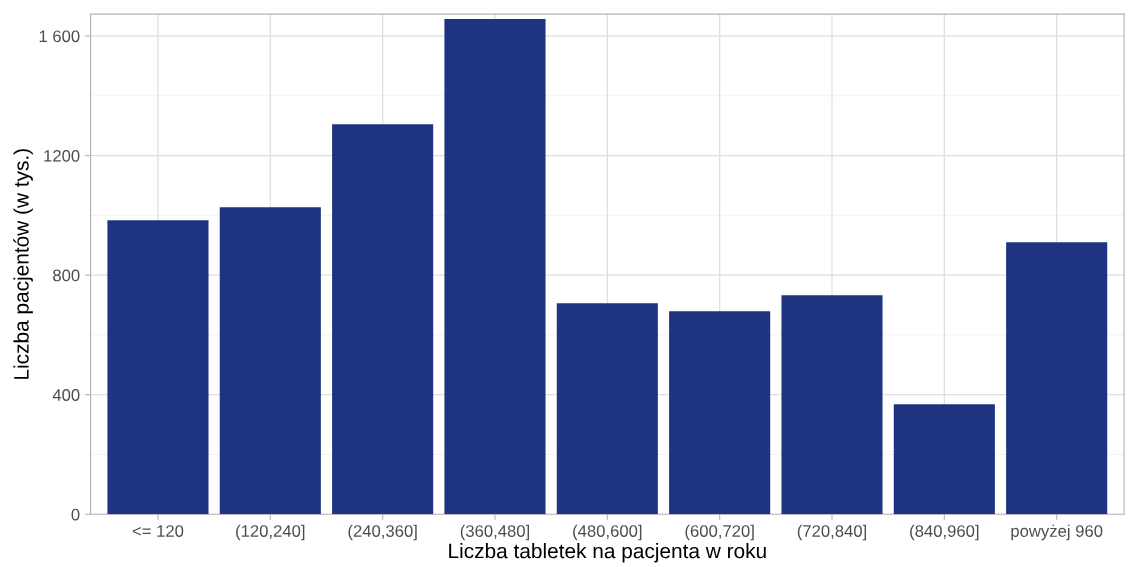 The width and height of the screenshot is (1132, 567). I want to click on x-tick-label: (840,960], so click(944, 532).